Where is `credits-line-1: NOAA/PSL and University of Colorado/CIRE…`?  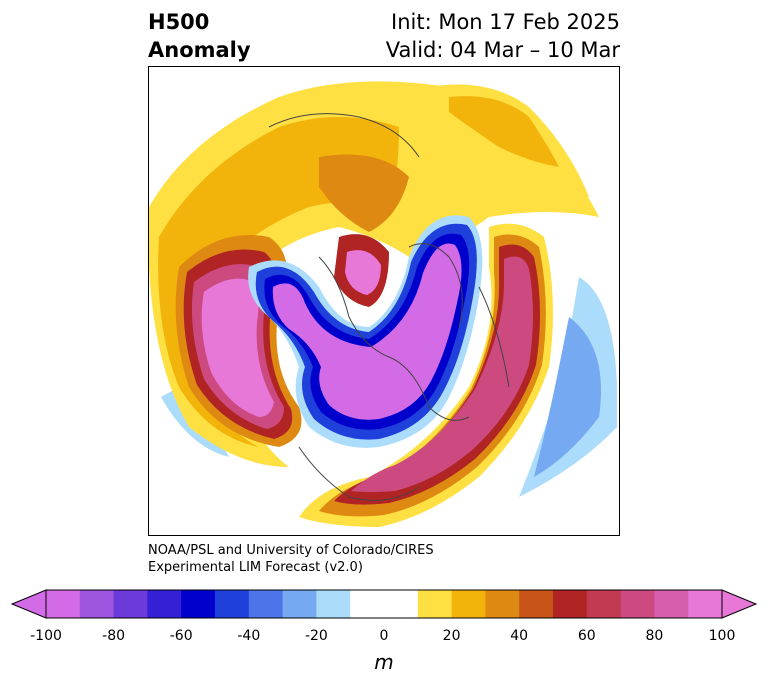 credits-line-1: NOAA/PSL and University of Colorado/CIRE… is located at coordinates (291, 550).